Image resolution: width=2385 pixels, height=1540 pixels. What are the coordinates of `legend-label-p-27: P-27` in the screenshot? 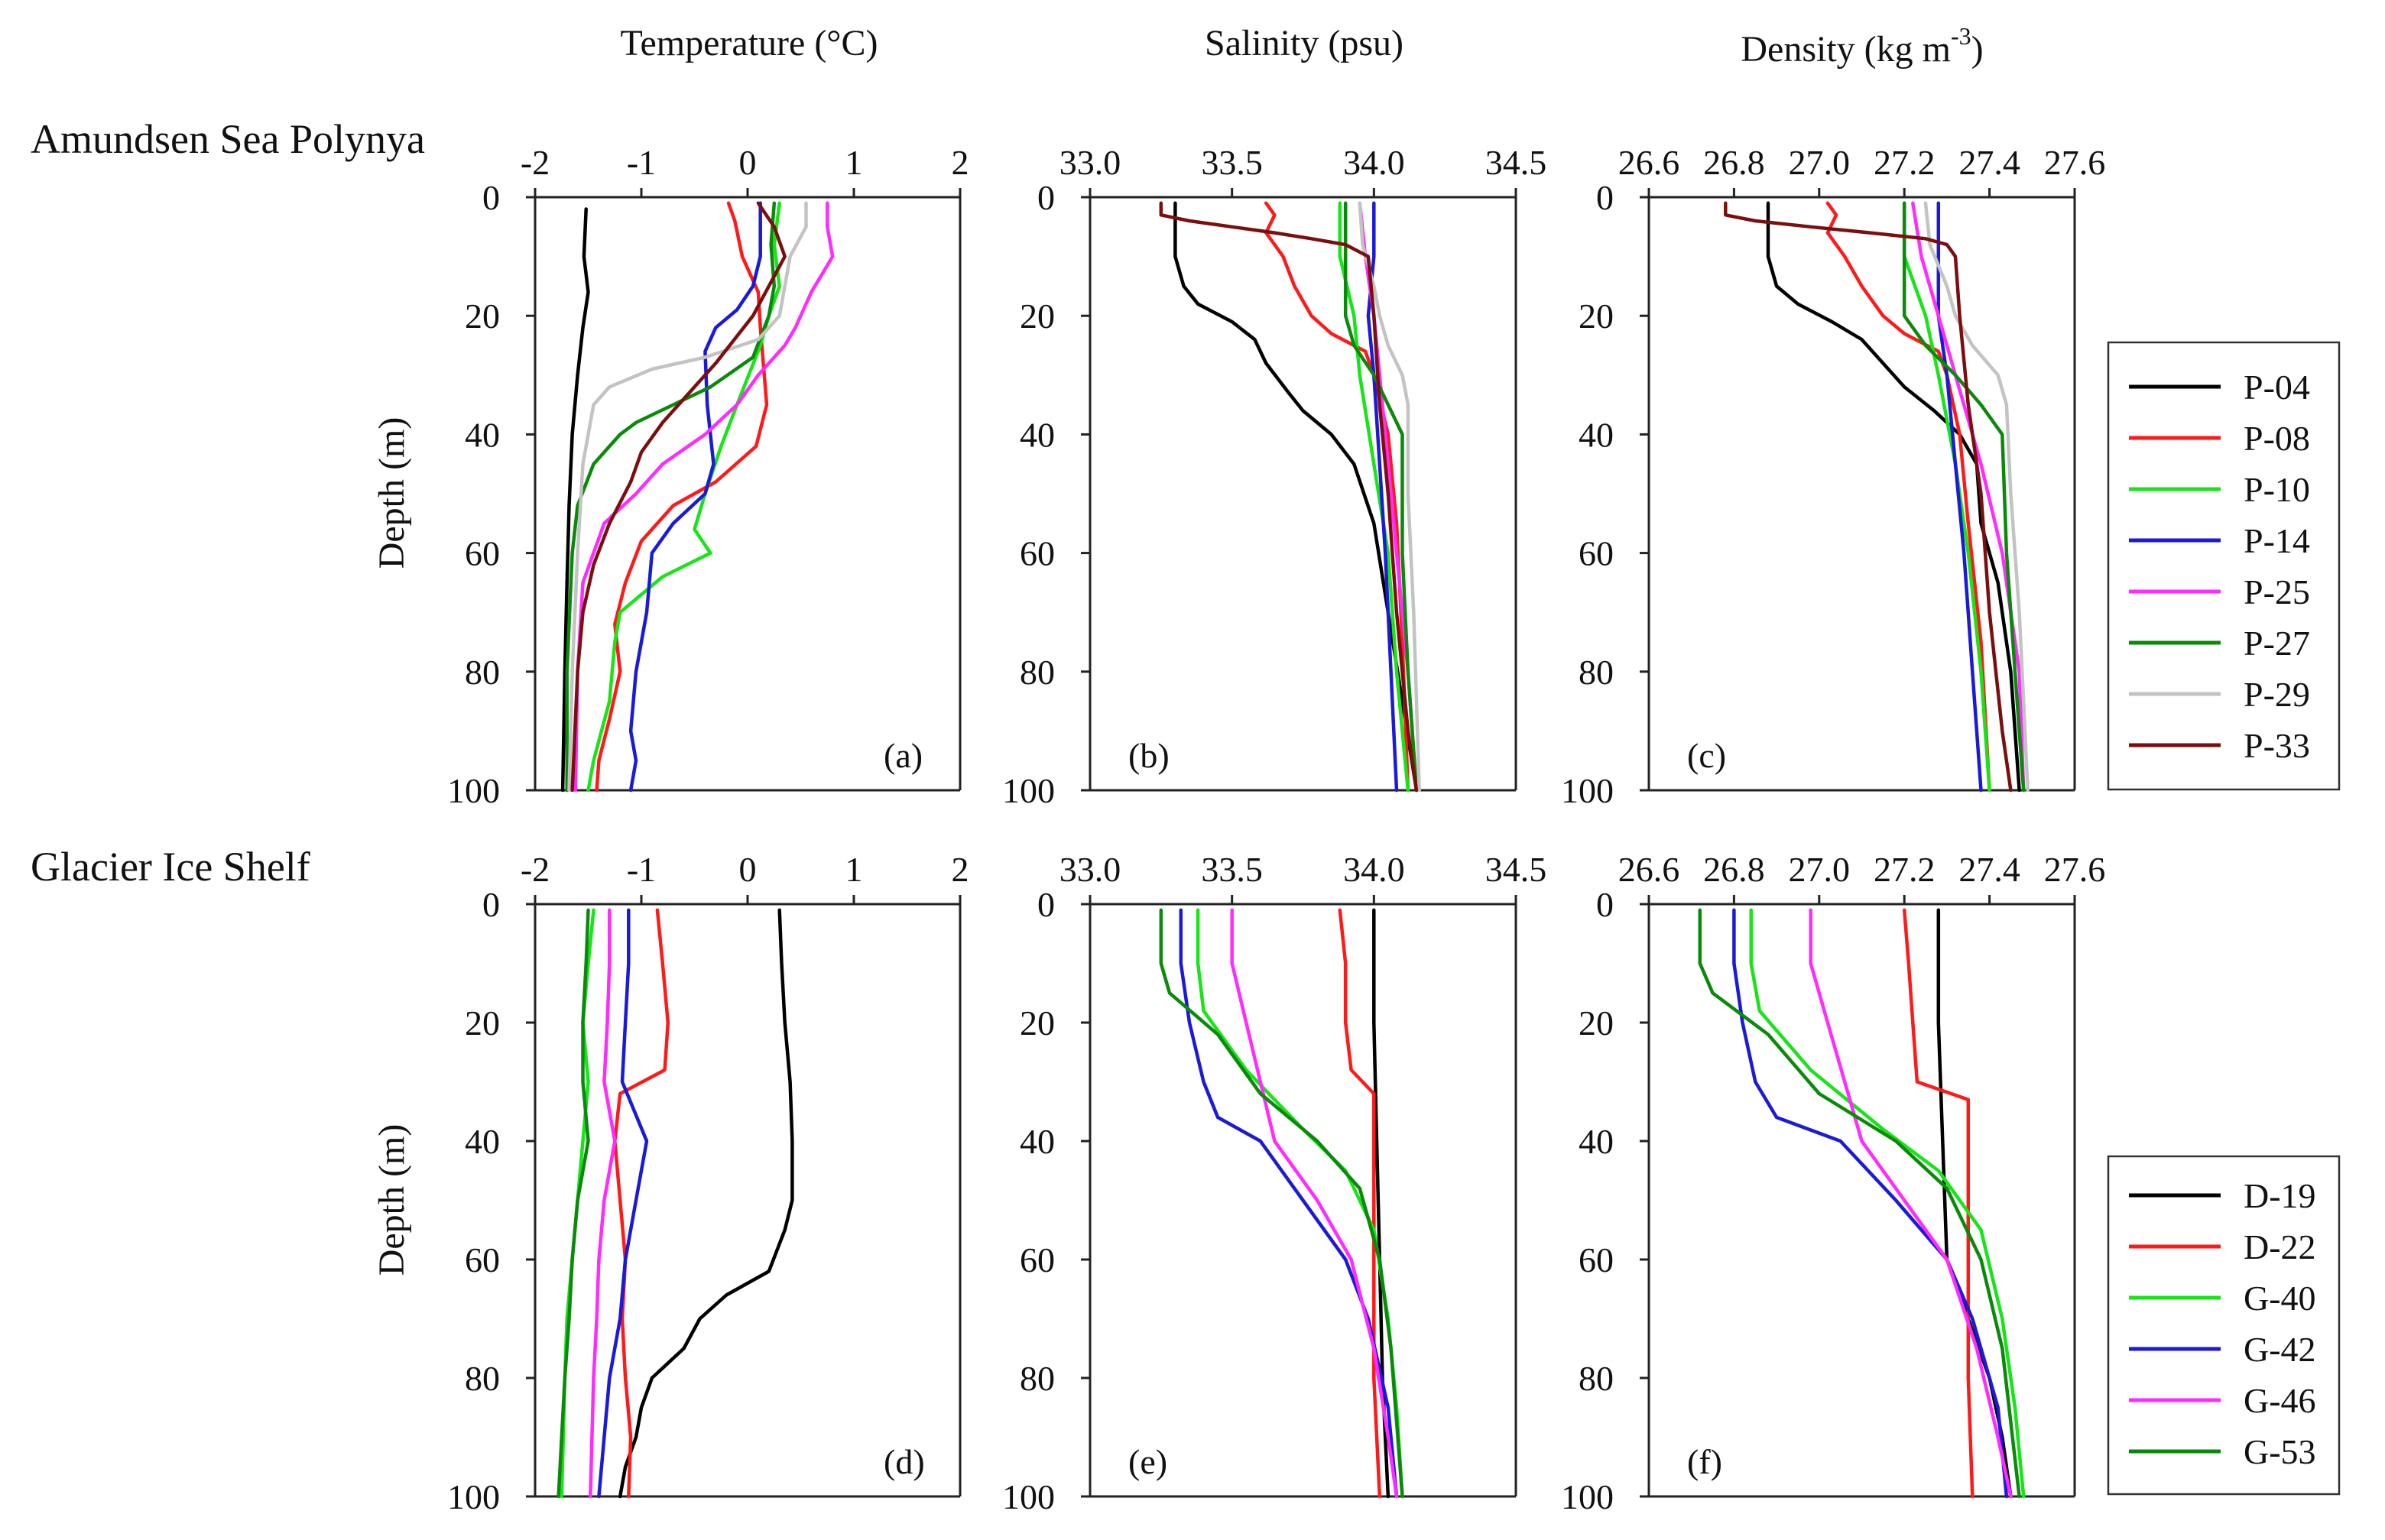 It's located at (2277, 643).